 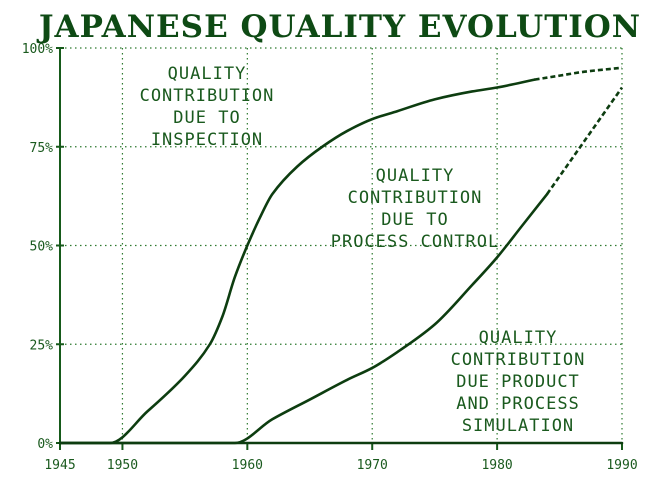 What do you see at coordinates (37, 49) in the screenshot?
I see `y-tick-label-100: 100%` at bounding box center [37, 49].